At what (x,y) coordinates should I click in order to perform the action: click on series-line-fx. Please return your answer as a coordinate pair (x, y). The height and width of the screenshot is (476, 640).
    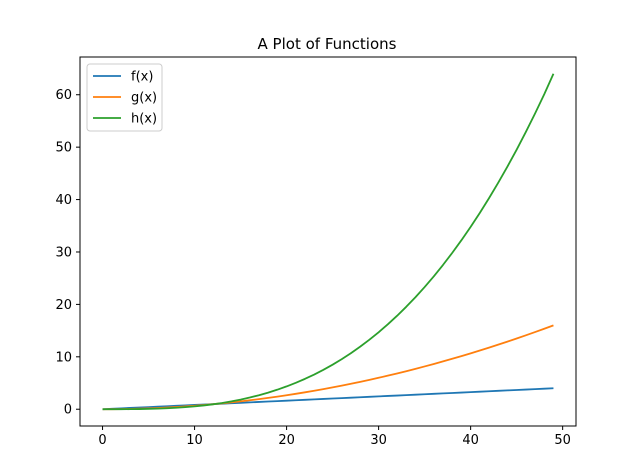
    Looking at the image, I should click on (328, 399).